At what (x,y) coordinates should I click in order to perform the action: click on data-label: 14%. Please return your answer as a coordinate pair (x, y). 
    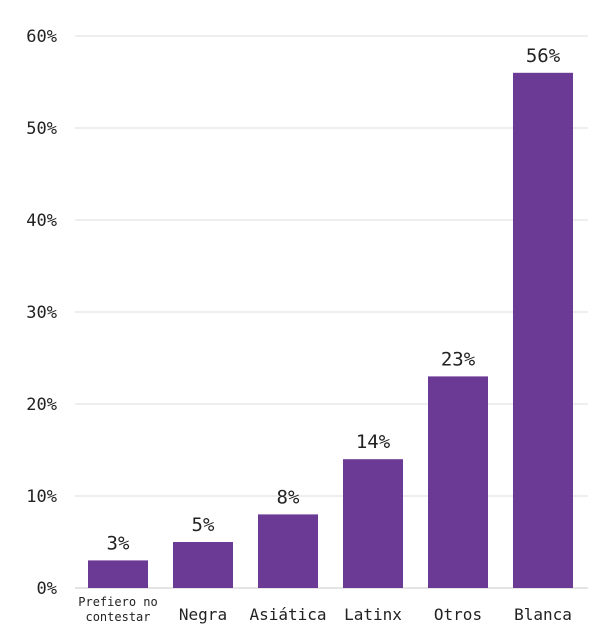
    Looking at the image, I should click on (373, 442).